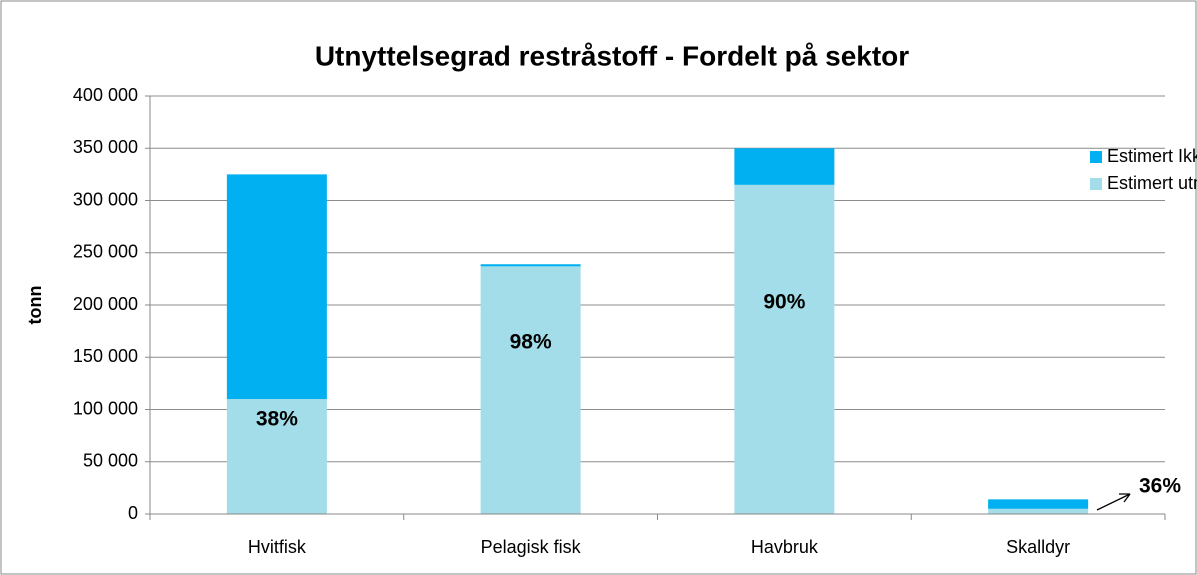  What do you see at coordinates (531, 342) in the screenshot?
I see `annotation: 98%` at bounding box center [531, 342].